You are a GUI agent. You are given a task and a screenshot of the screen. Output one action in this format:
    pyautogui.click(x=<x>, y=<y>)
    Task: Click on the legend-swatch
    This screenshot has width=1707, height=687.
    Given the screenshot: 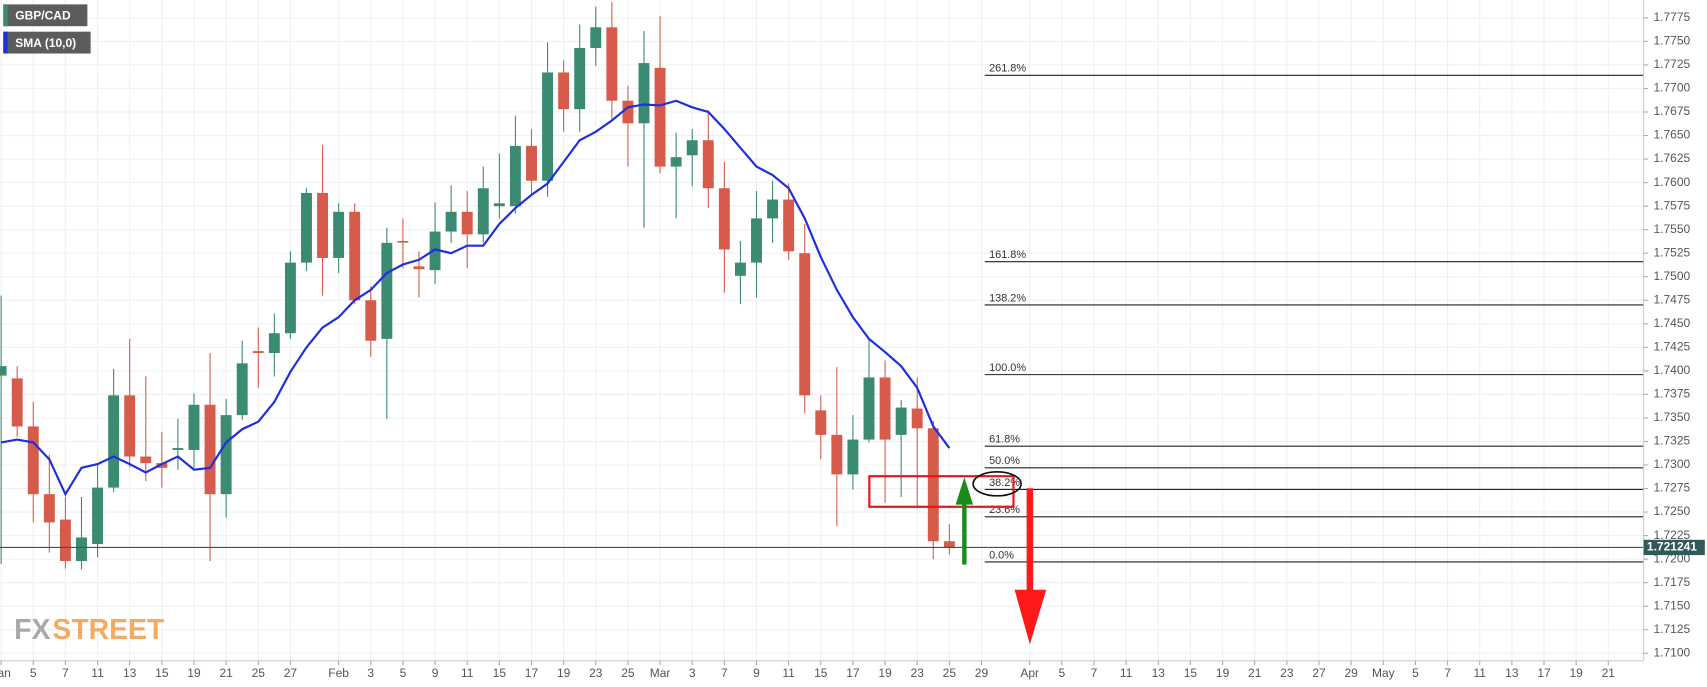 What is the action you would take?
    pyautogui.click(x=5, y=15)
    